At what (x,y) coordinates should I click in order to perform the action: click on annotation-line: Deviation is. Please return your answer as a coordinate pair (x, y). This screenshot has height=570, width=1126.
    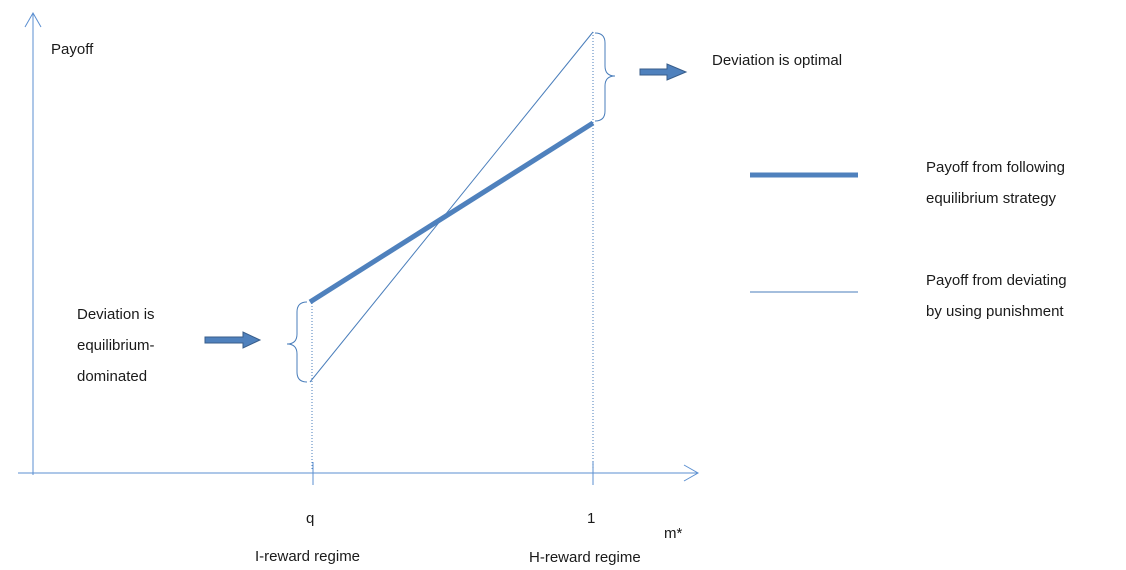
    Looking at the image, I should click on (116, 314).